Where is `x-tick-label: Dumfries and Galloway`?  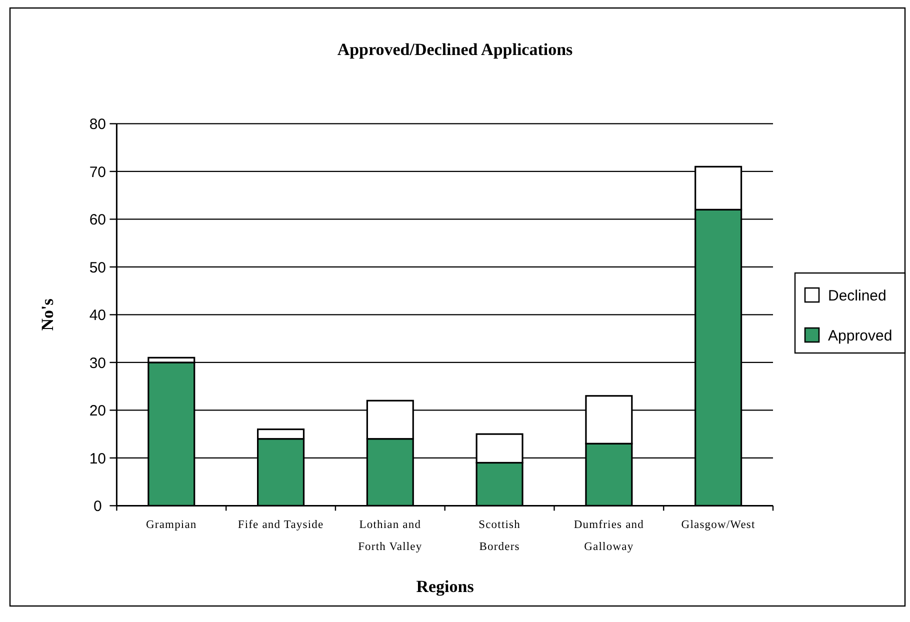 x-tick-label: Dumfries and Galloway is located at coordinates (609, 536).